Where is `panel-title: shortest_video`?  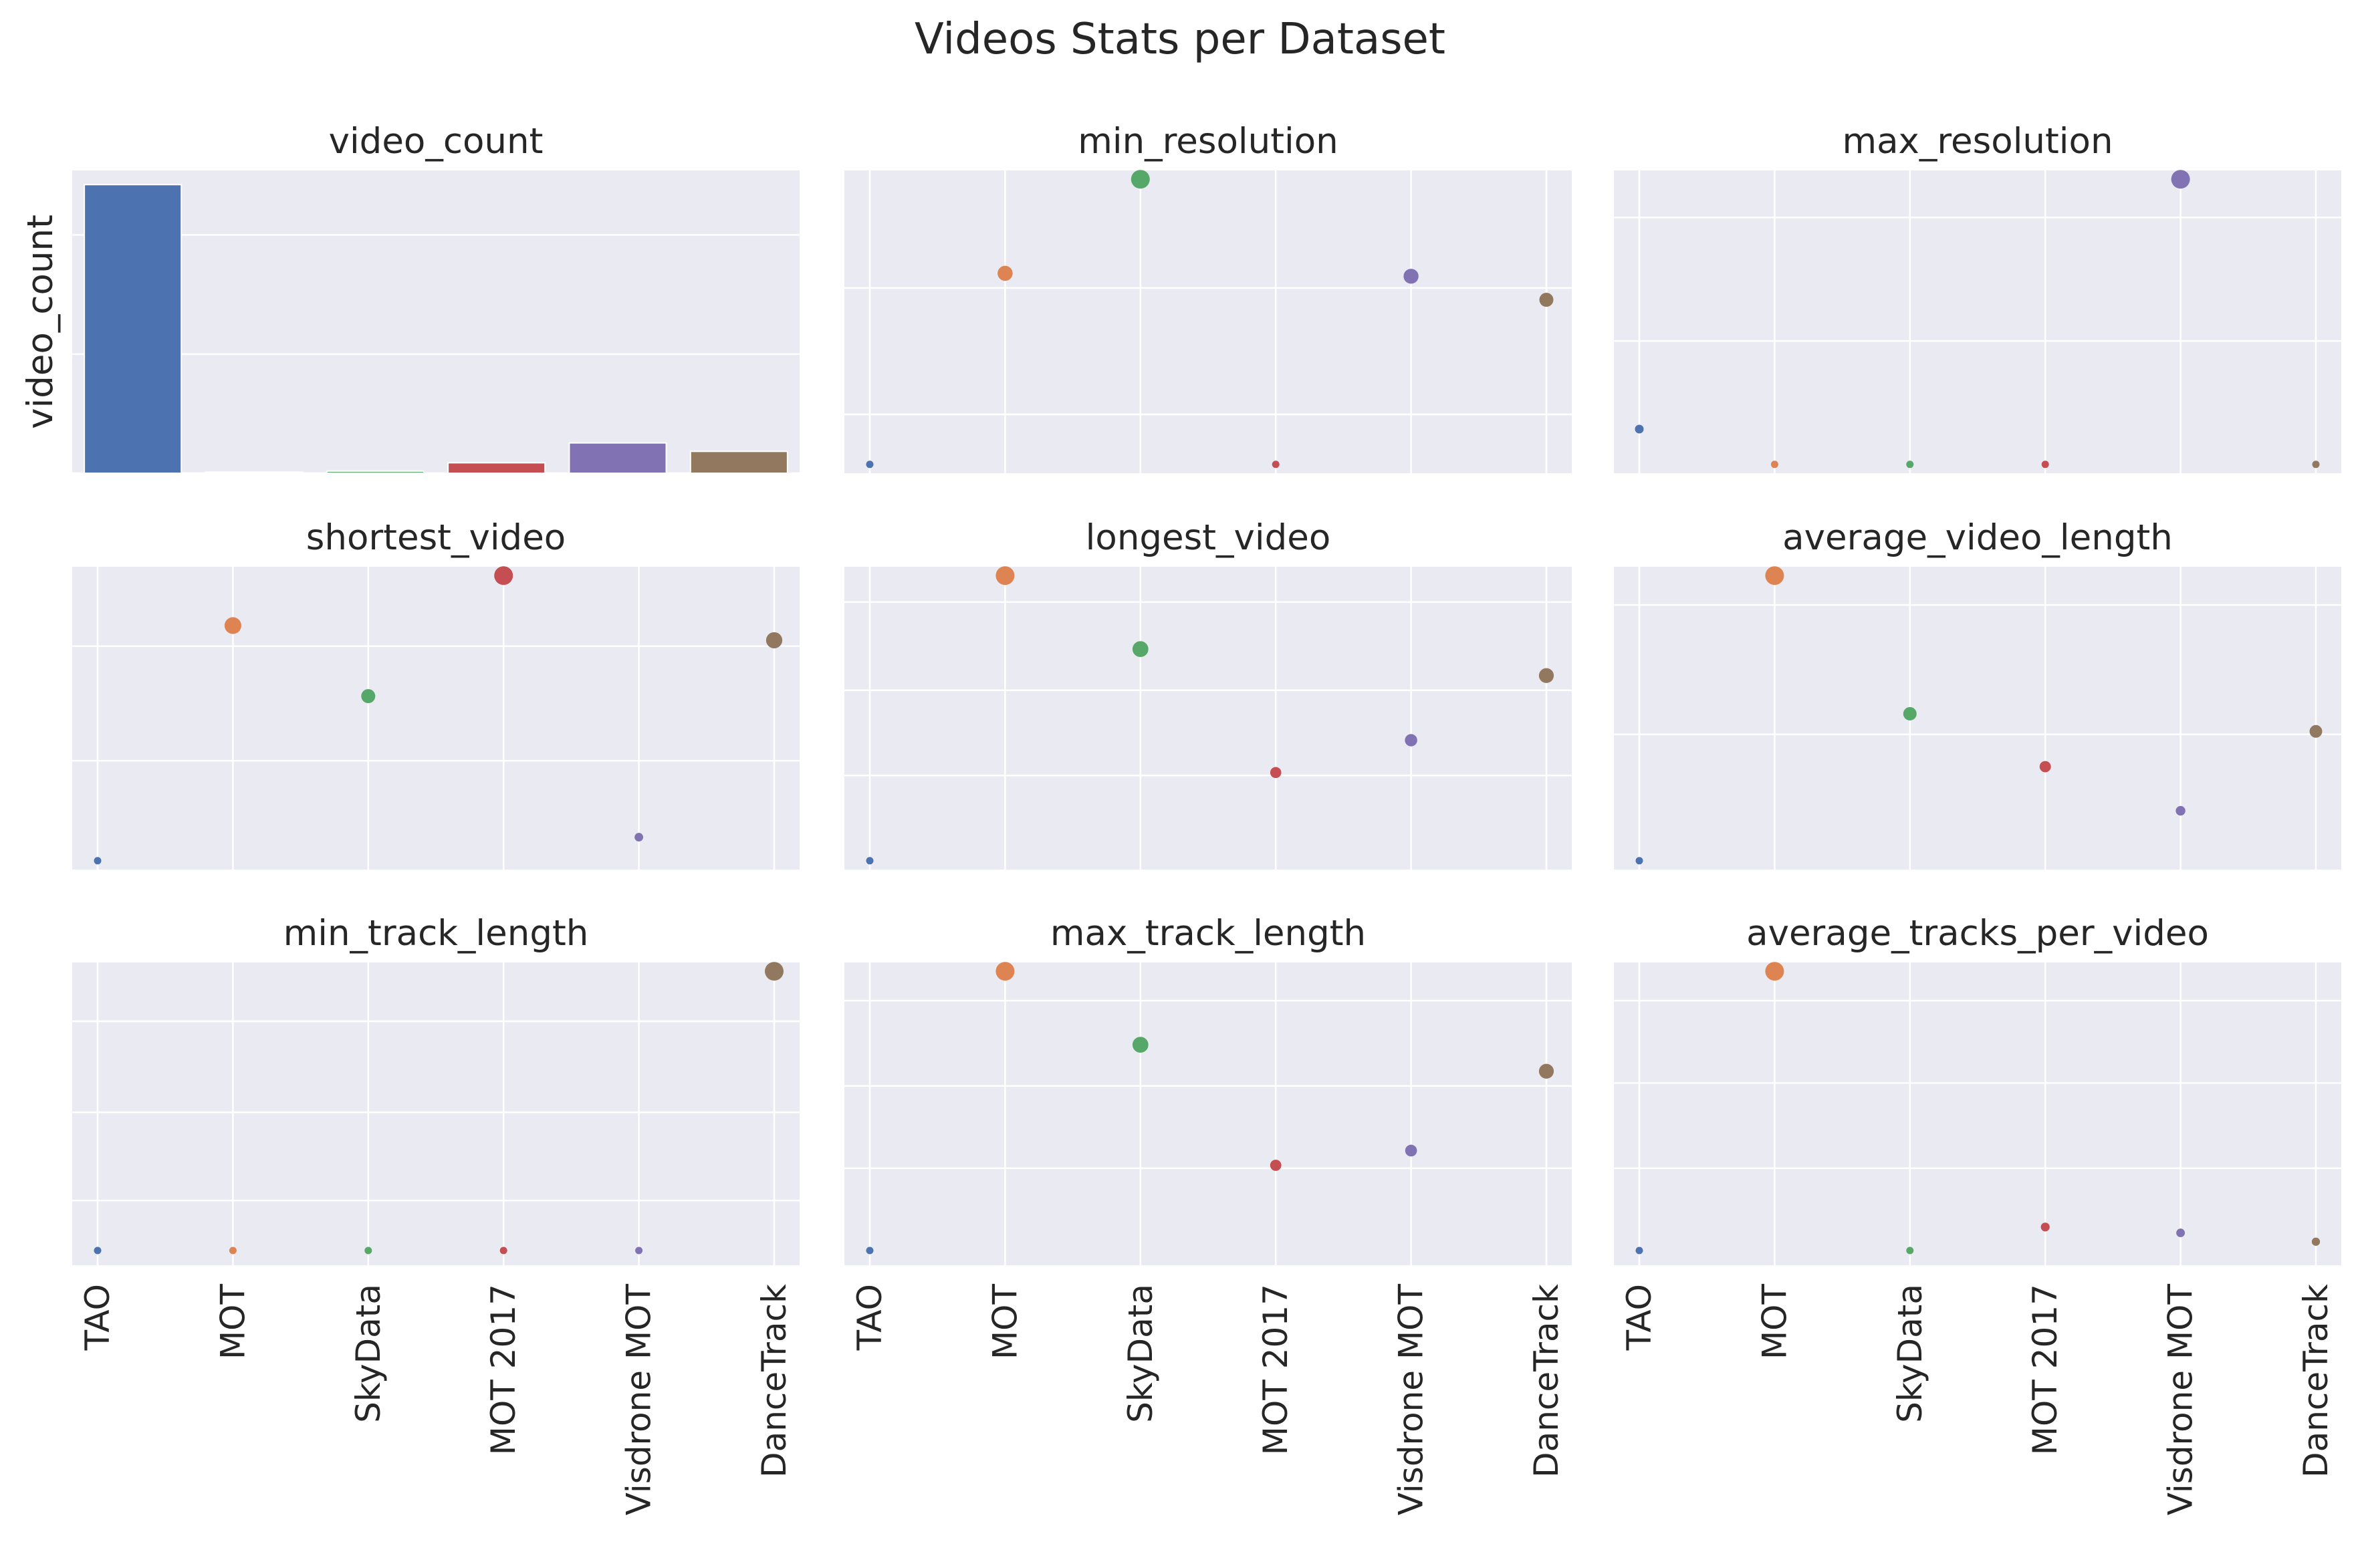 panel-title: shortest_video is located at coordinates (436, 537).